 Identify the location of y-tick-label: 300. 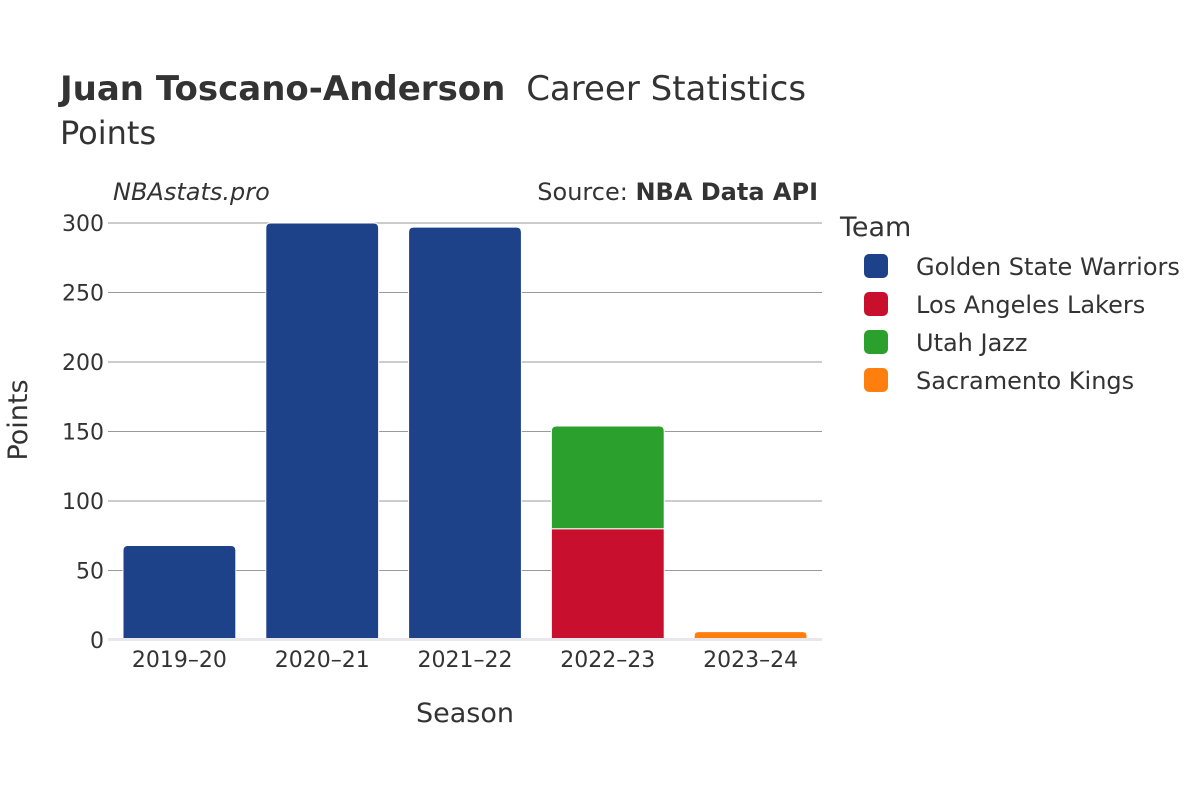
(83, 224).